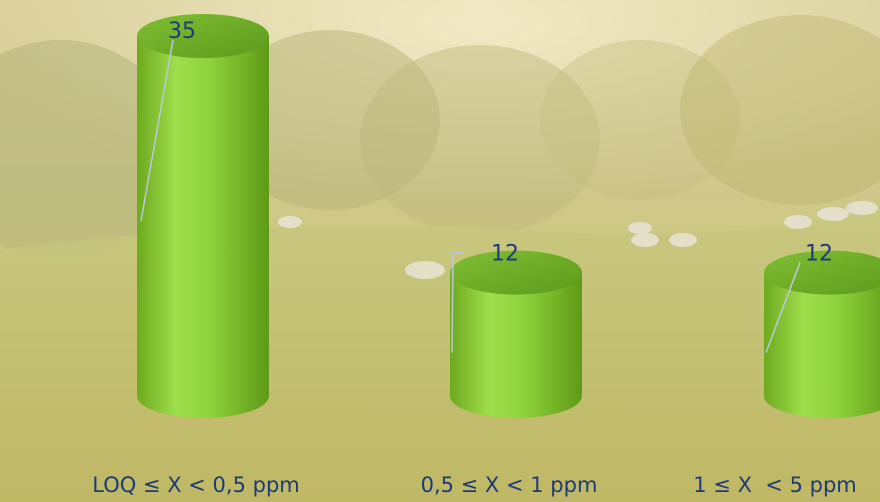 This screenshot has height=502, width=880. What do you see at coordinates (578, 240) in the screenshot?
I see `sheep-icon` at bounding box center [578, 240].